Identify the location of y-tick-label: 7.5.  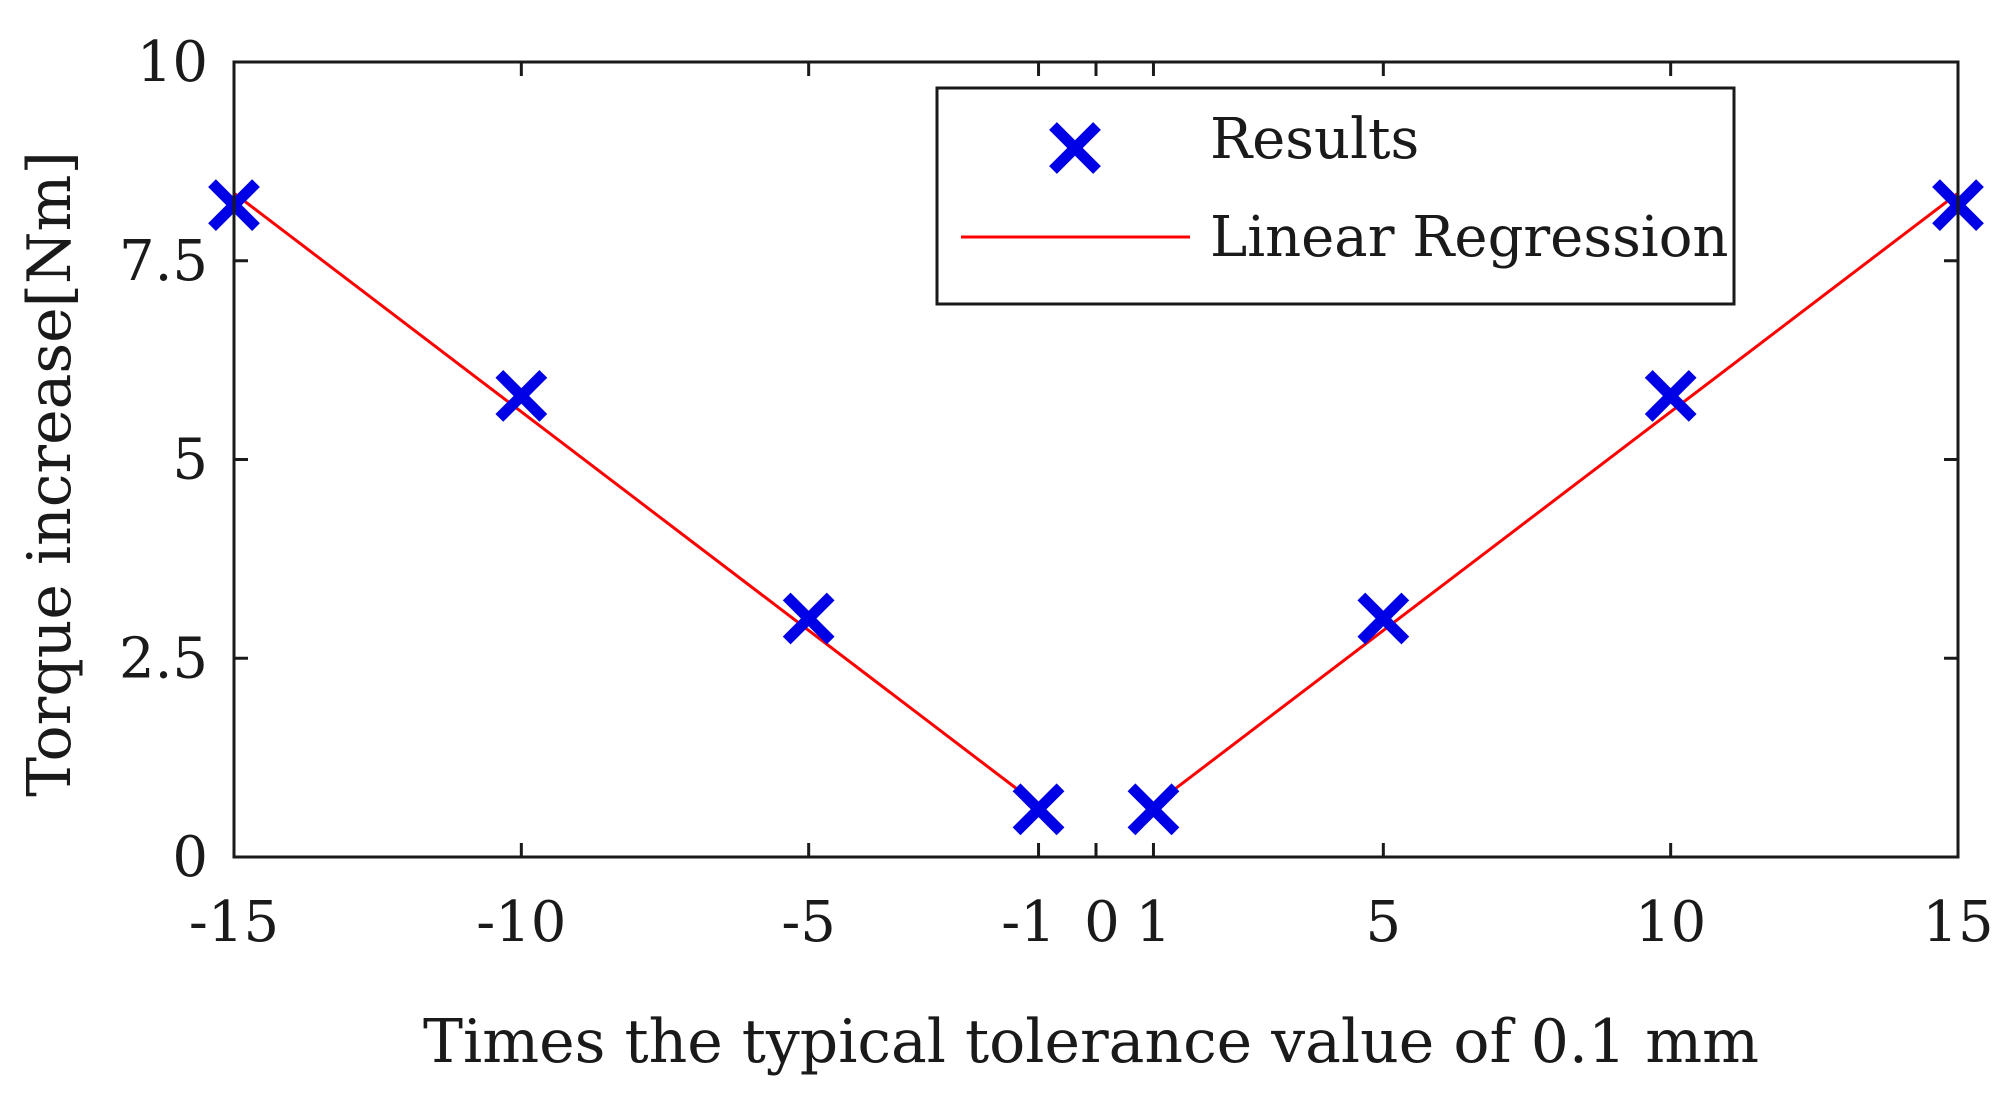
(163, 261).